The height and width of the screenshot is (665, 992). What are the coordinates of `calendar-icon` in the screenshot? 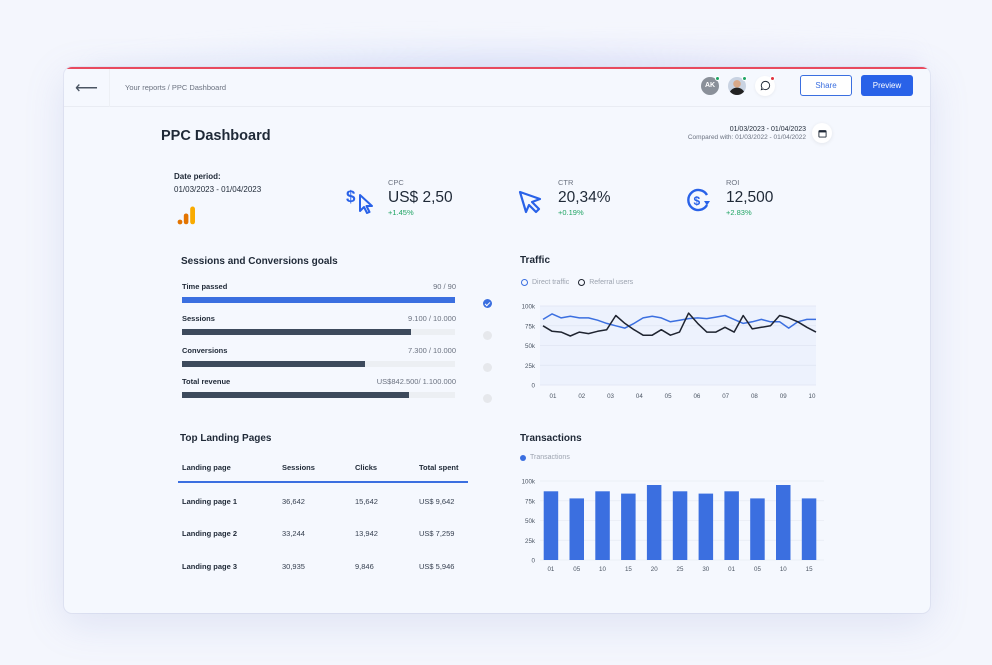 It's located at (822, 133).